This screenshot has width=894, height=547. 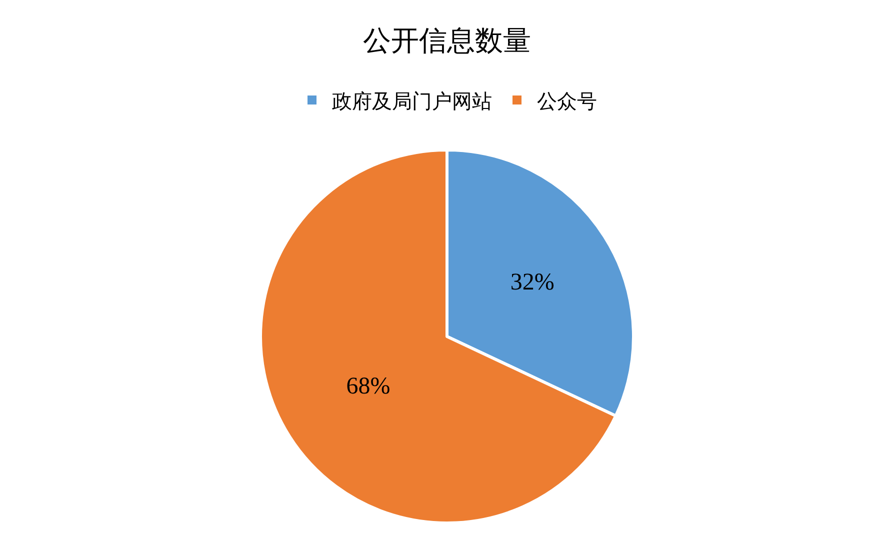 I want to click on data-label: 32%, so click(x=532, y=282).